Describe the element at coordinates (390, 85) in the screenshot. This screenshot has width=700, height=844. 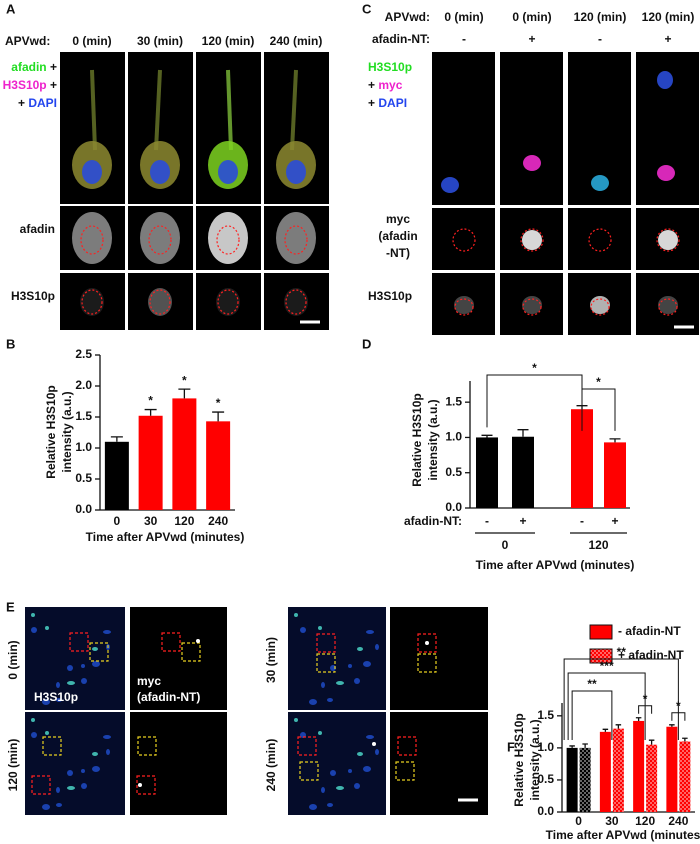
I see `stain: myc` at that location.